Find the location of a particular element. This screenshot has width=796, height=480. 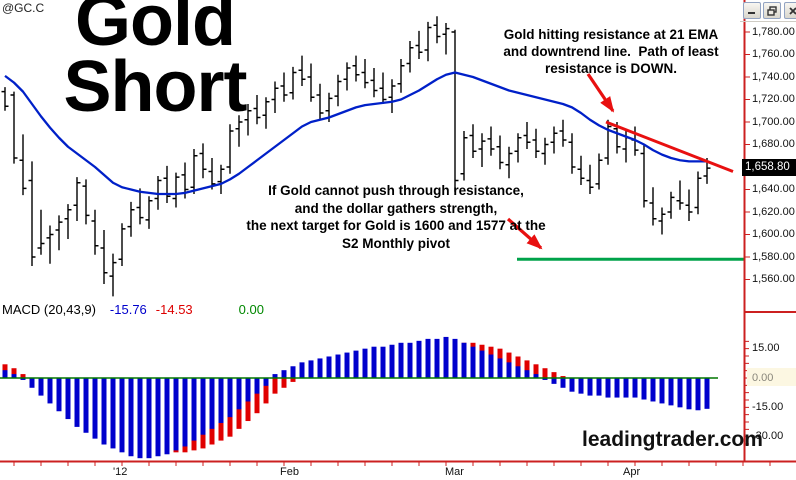

macd-zero-label-highlight is located at coordinates (771, 377).